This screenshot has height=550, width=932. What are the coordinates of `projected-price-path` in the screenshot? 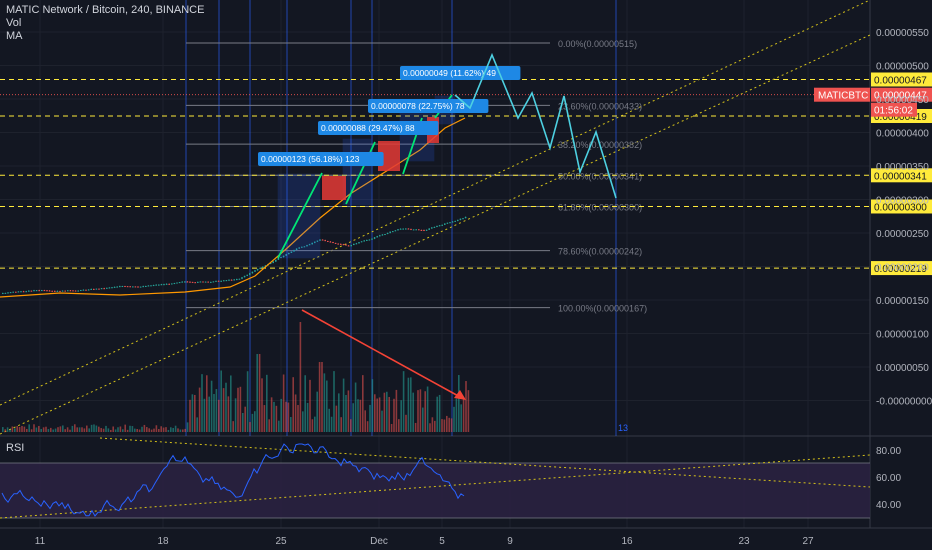 It's located at (535, 125).